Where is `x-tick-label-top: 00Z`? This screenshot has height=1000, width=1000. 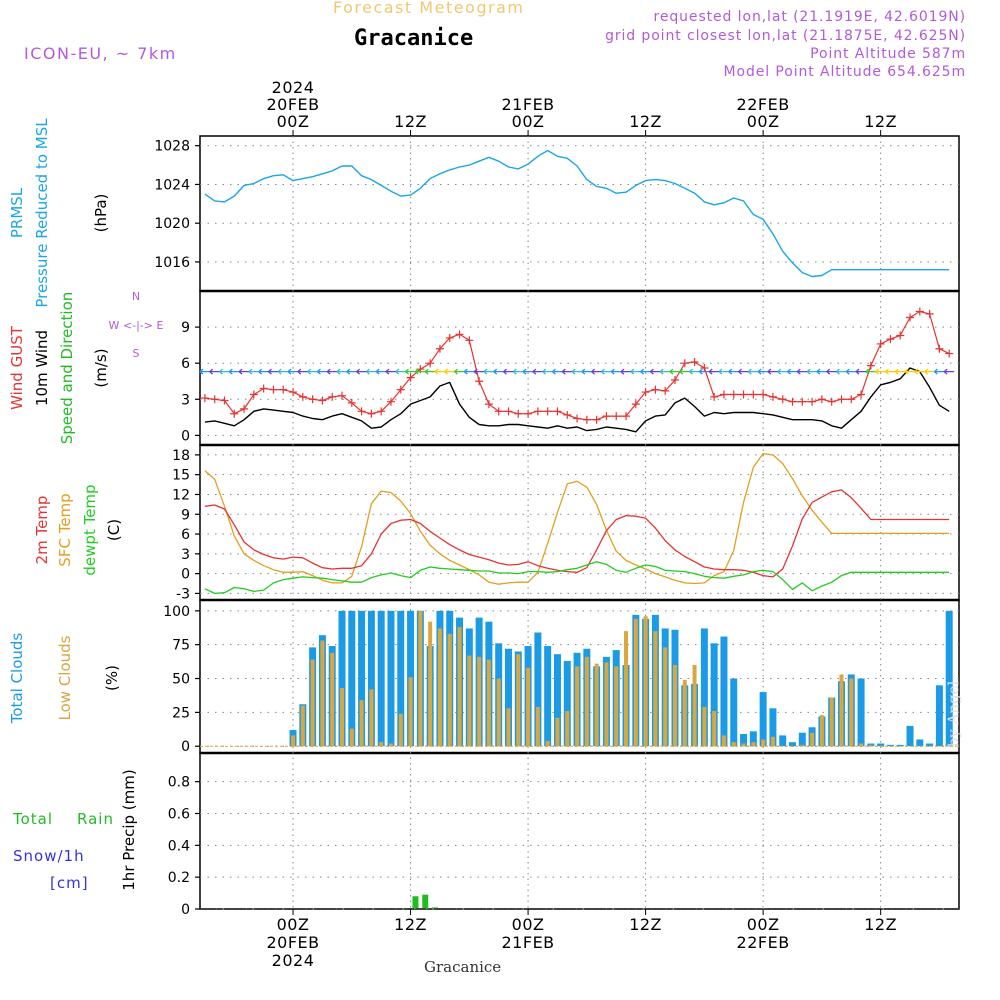 x-tick-label-top: 00Z is located at coordinates (763, 121).